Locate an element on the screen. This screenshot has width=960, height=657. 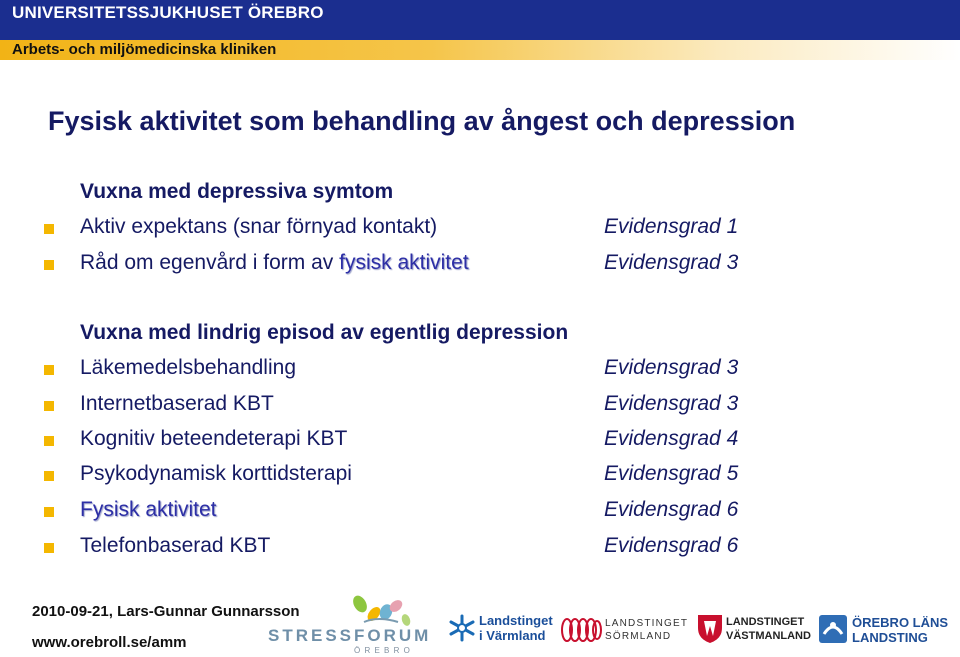
orebro-emblem-icon is located at coordinates (833, 629).